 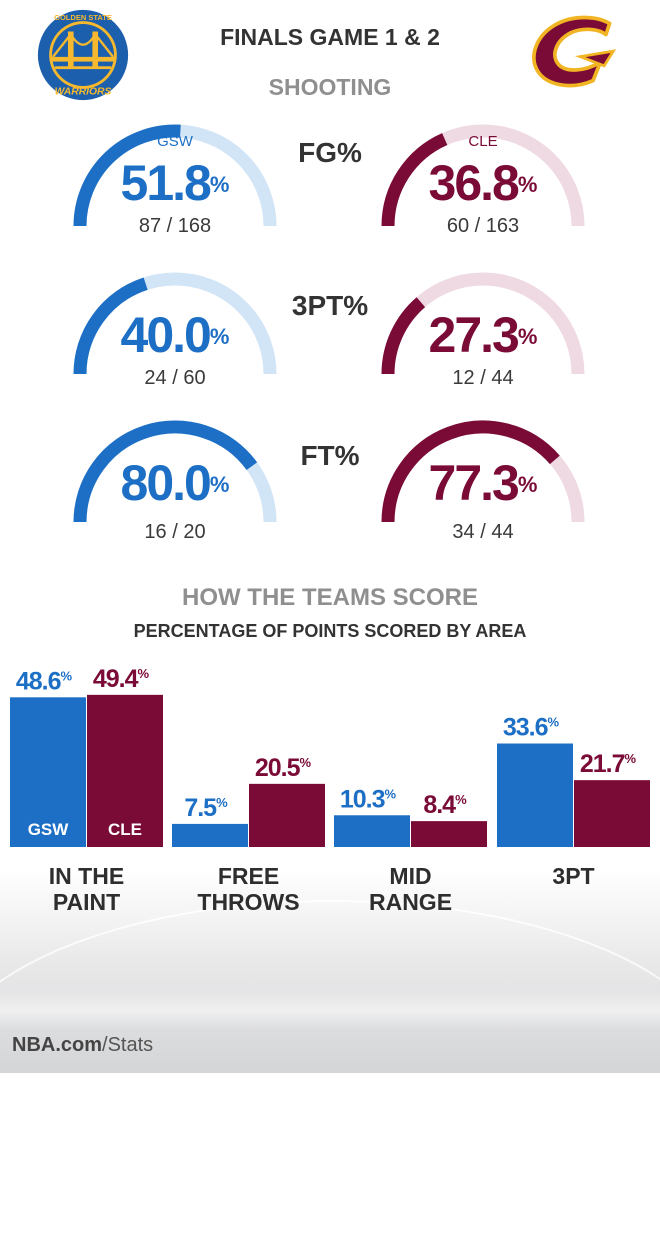 I want to click on gauge-percentage: 77.3%, so click(x=483, y=483).